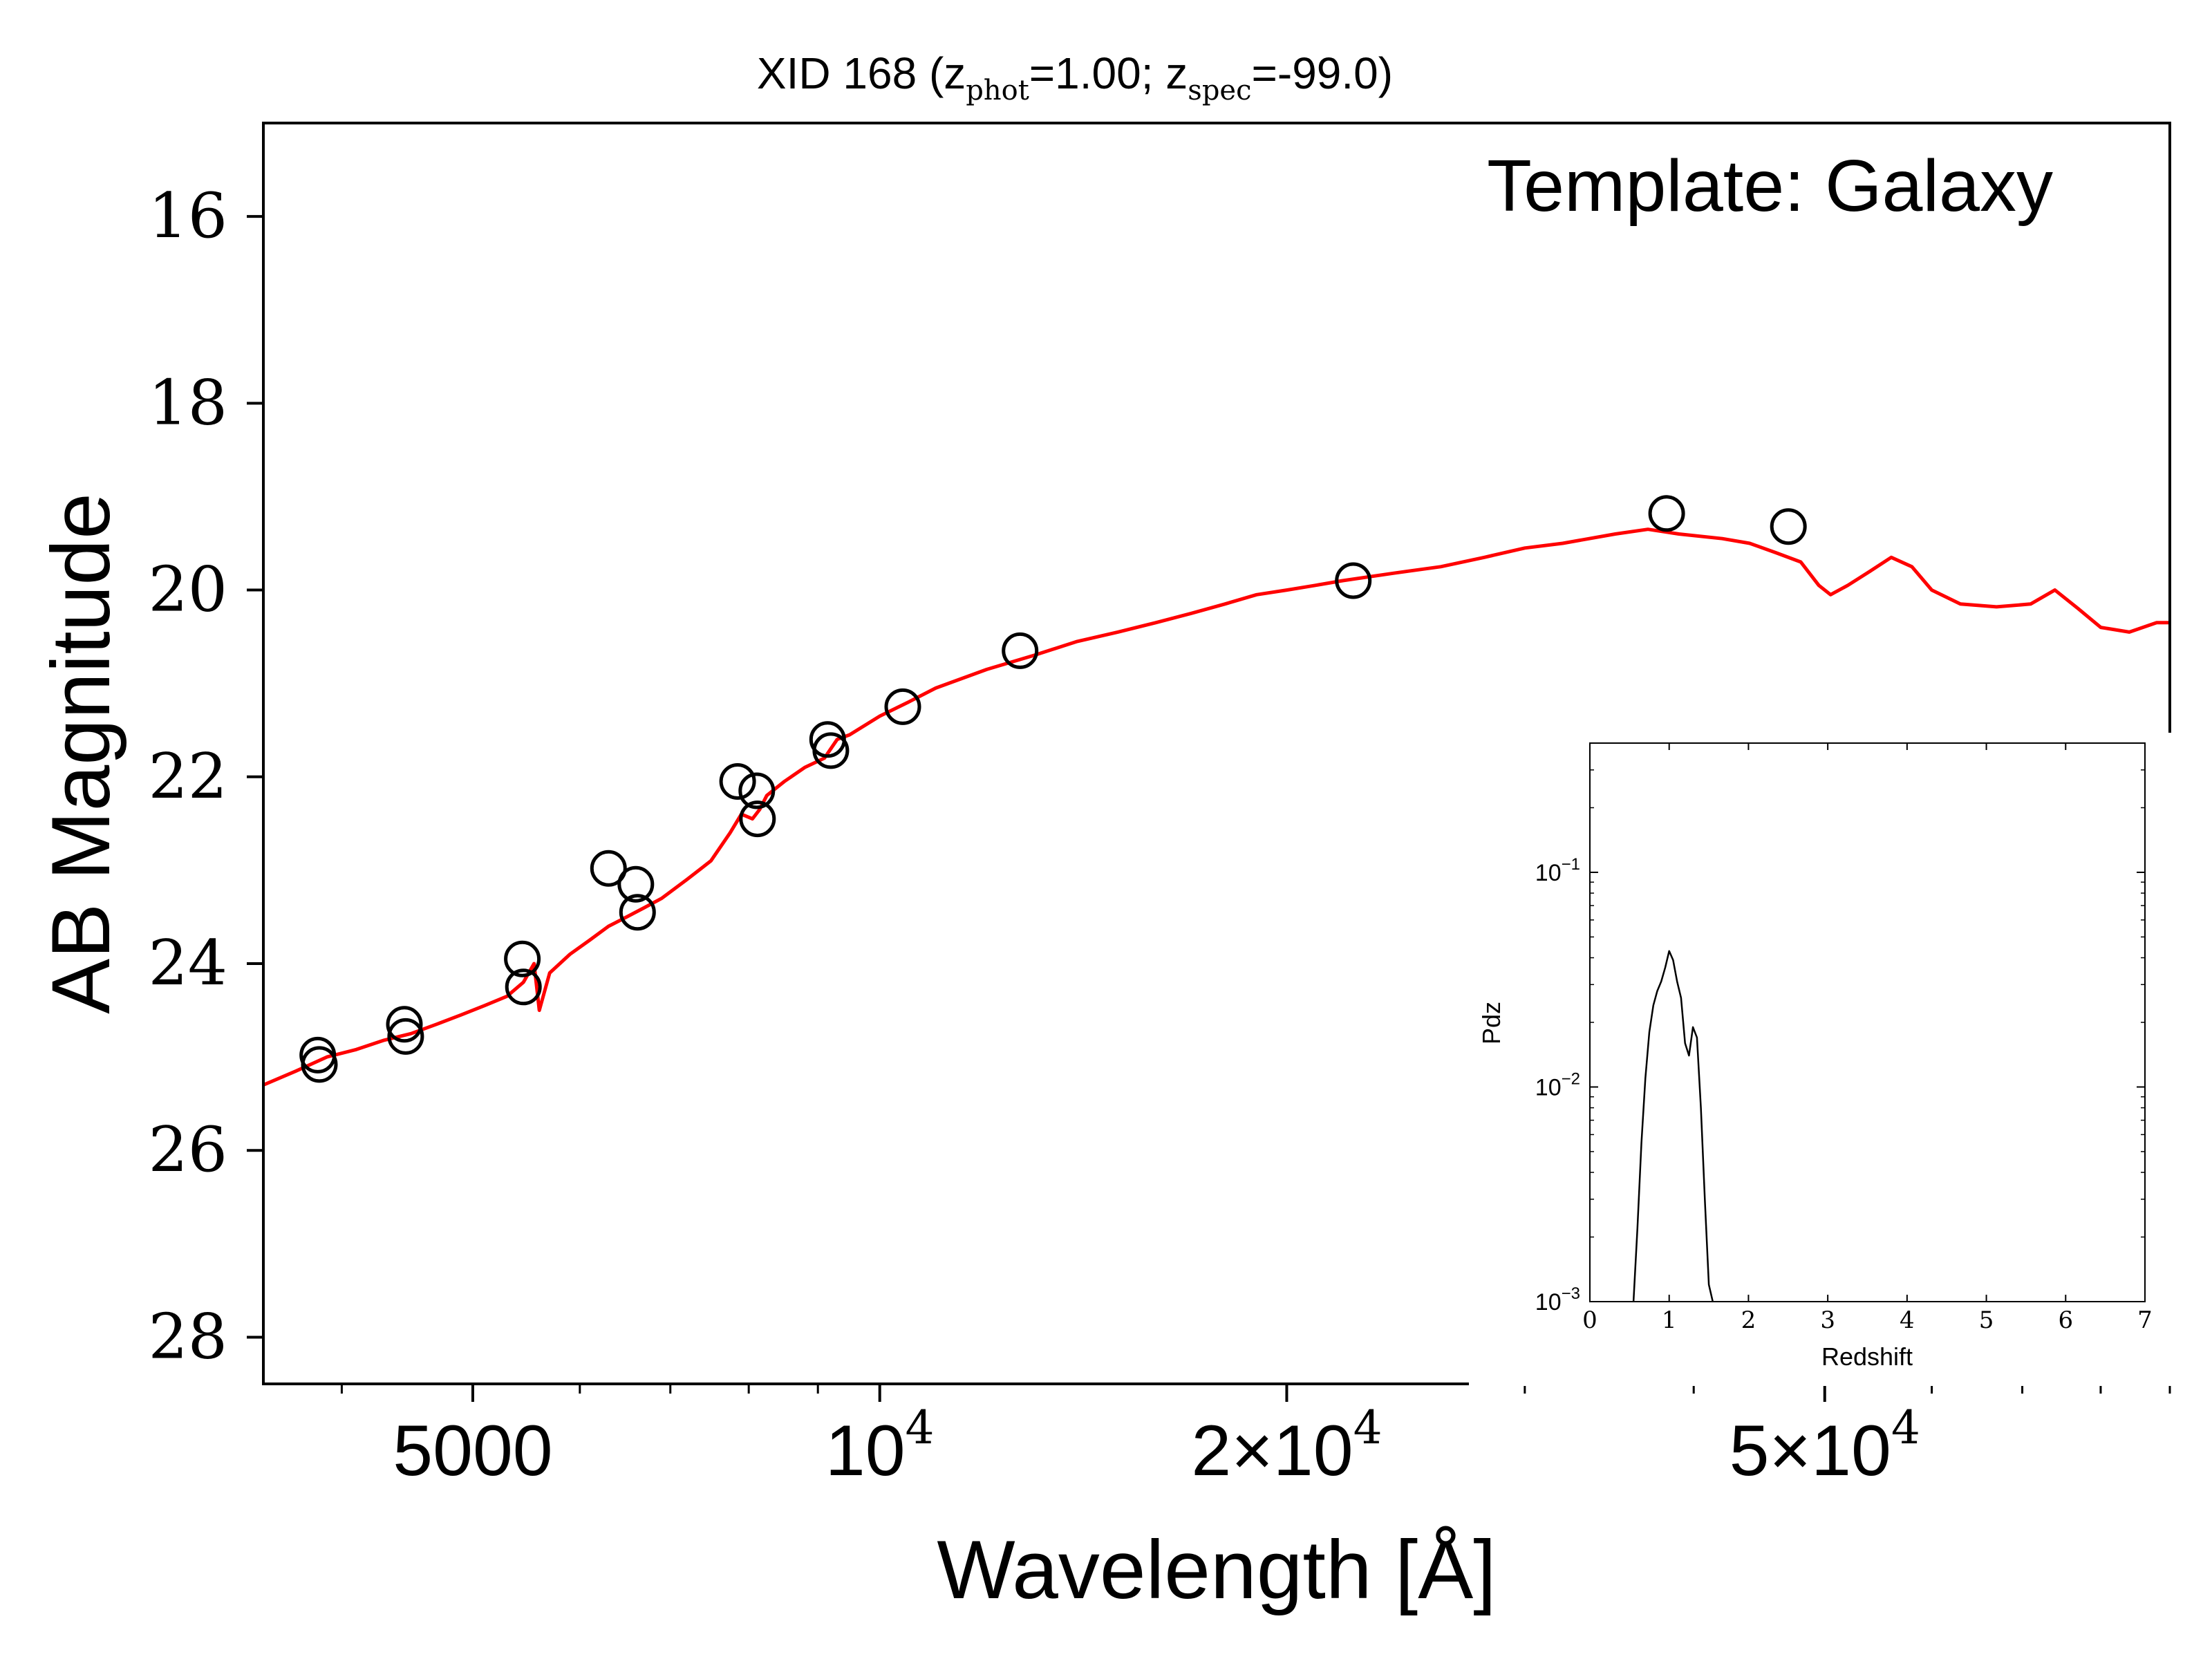 This screenshot has width=2212, height=1659. I want to click on inset-x-tick-label: 7, so click(2145, 1320).